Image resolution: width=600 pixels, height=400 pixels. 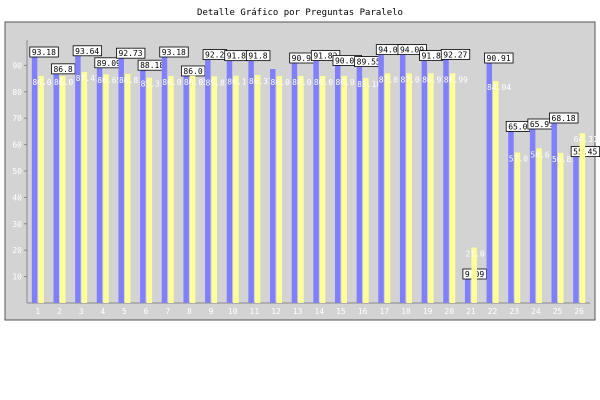 I want to click on value-label: 86.65, so click(x=109, y=80).